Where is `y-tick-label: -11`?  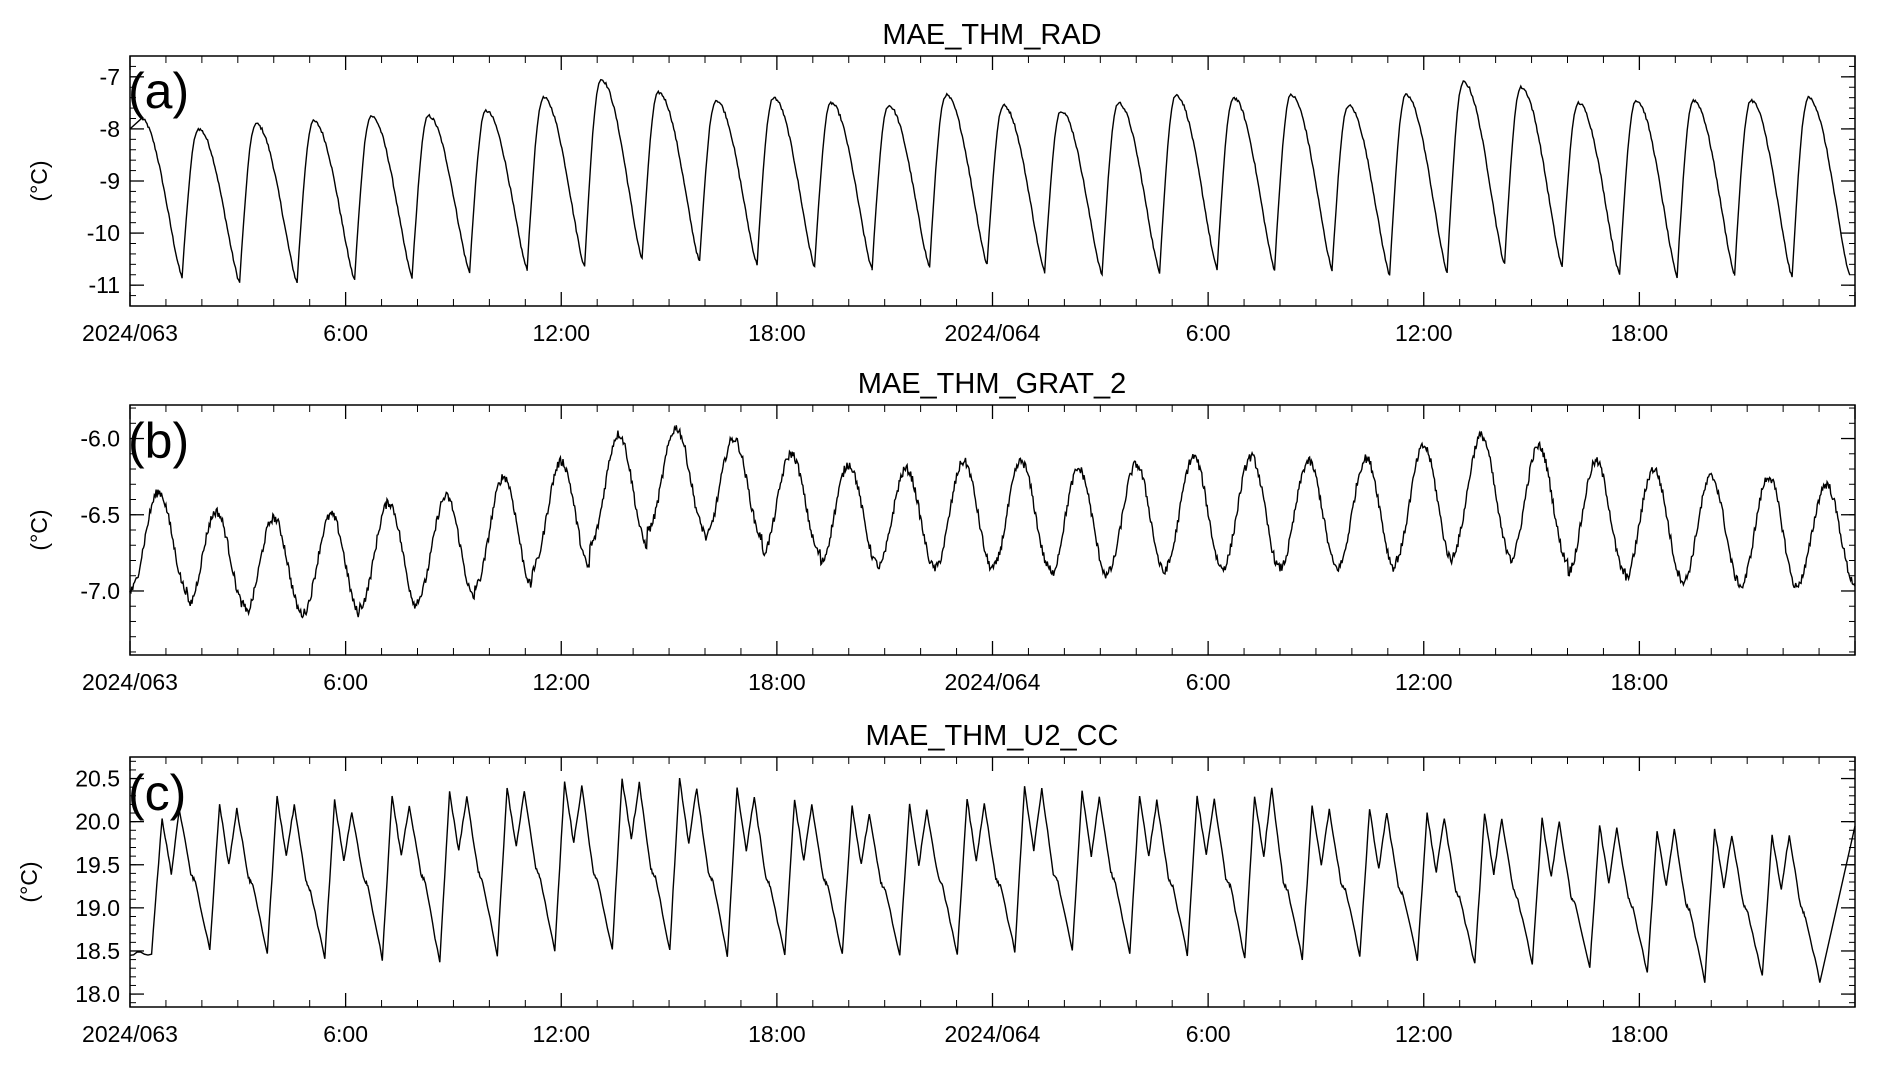
y-tick-label: -11 is located at coordinates (104, 285).